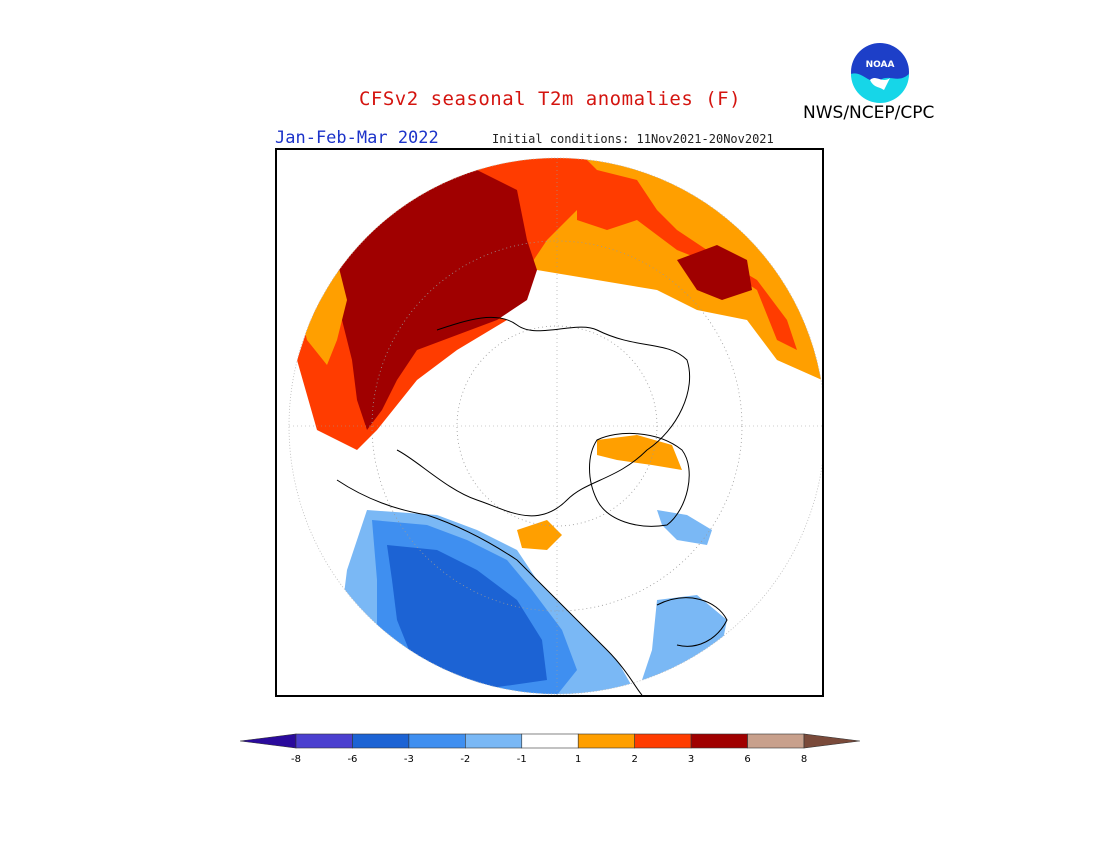  I want to click on color-scale-legend: -8 -6 -3 -2 -1 1 2 3 6 8, so click(550, 749).